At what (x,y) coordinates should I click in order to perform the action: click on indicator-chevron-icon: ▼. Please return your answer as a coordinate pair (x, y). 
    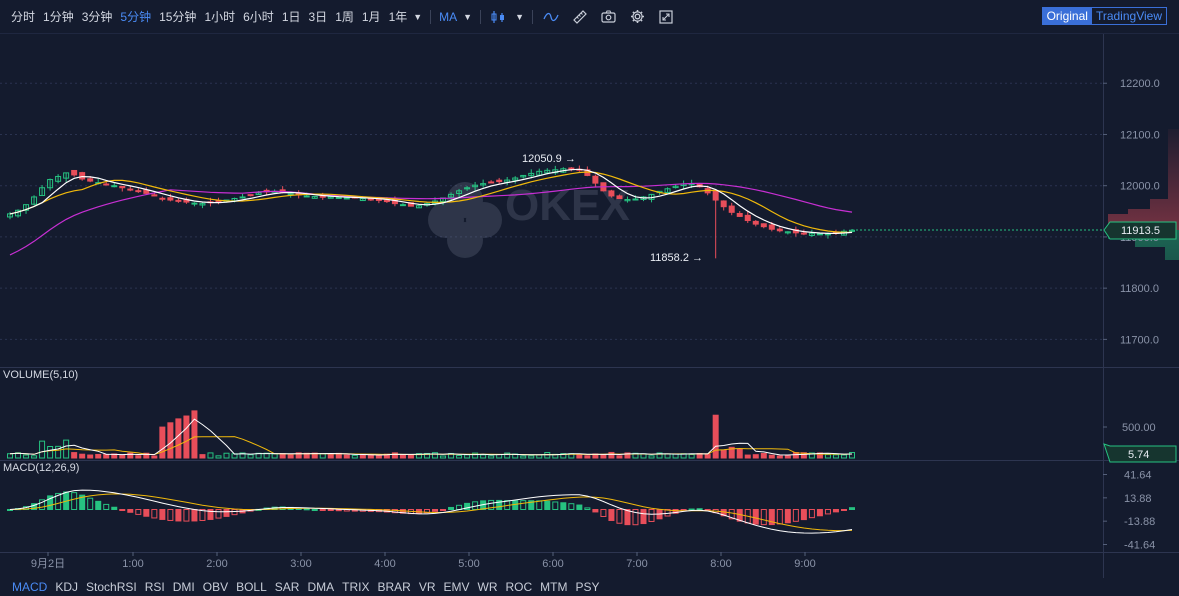
    Looking at the image, I should click on (468, 16).